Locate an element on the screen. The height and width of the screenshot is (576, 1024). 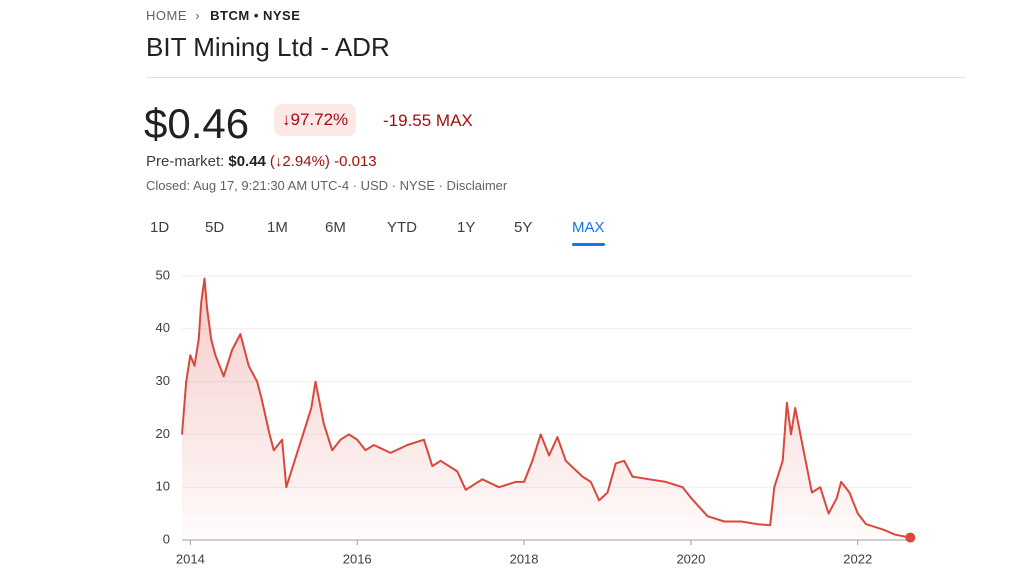
range-tab: 1M is located at coordinates (277, 227).